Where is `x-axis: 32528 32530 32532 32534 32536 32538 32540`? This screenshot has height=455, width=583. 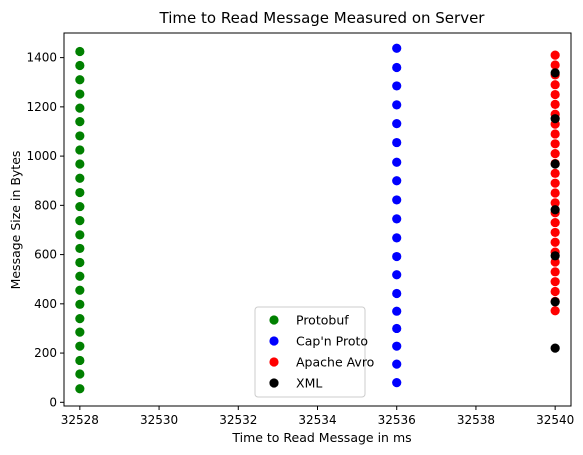 x-axis: 32528 32530 32532 32534 32536 32538 32540 is located at coordinates (317, 416).